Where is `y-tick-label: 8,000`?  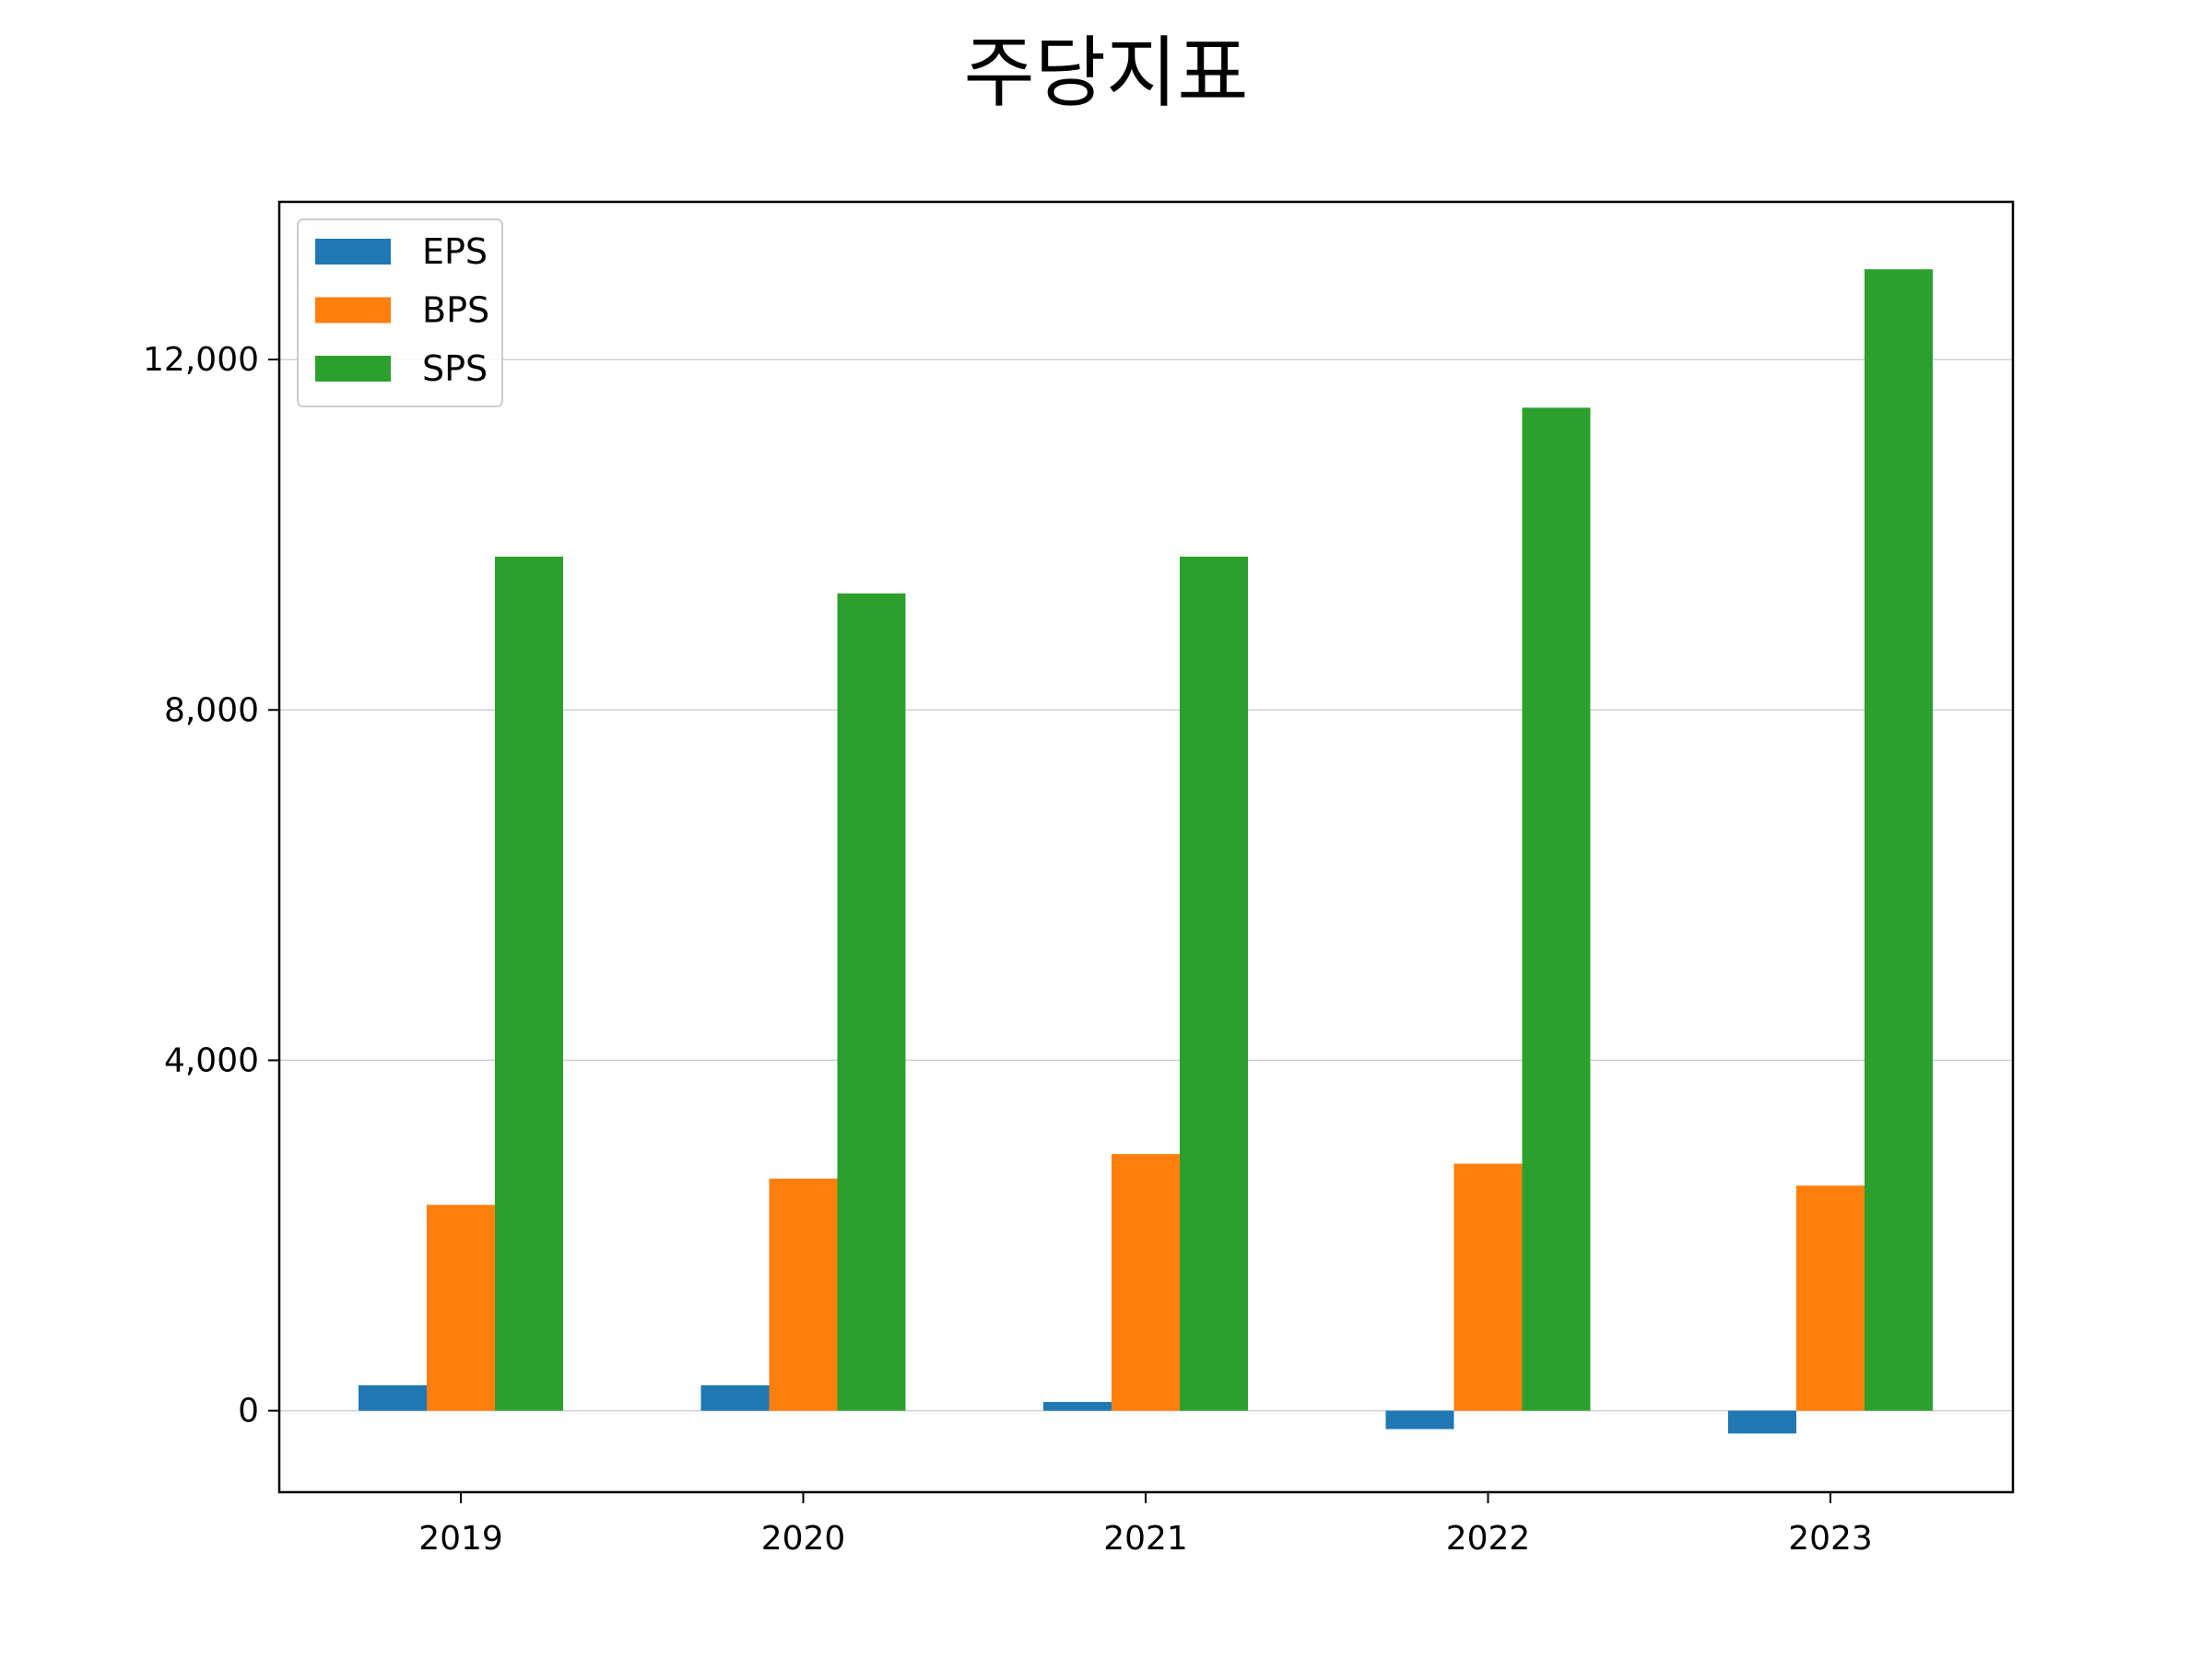 y-tick-label: 8,000 is located at coordinates (211, 710).